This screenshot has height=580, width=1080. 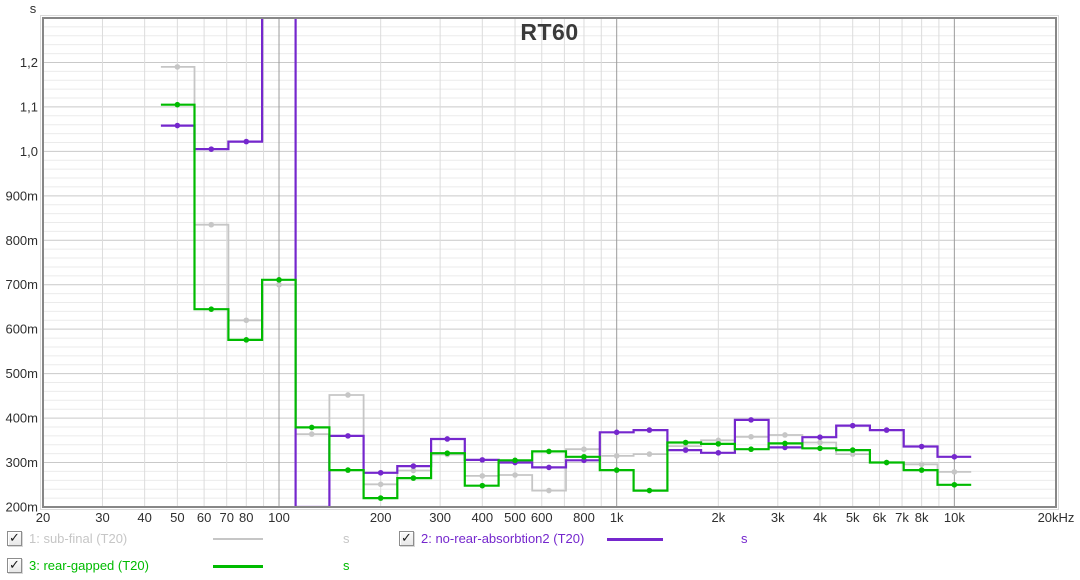 I want to click on y-tick-label: 600m, so click(x=21, y=329).